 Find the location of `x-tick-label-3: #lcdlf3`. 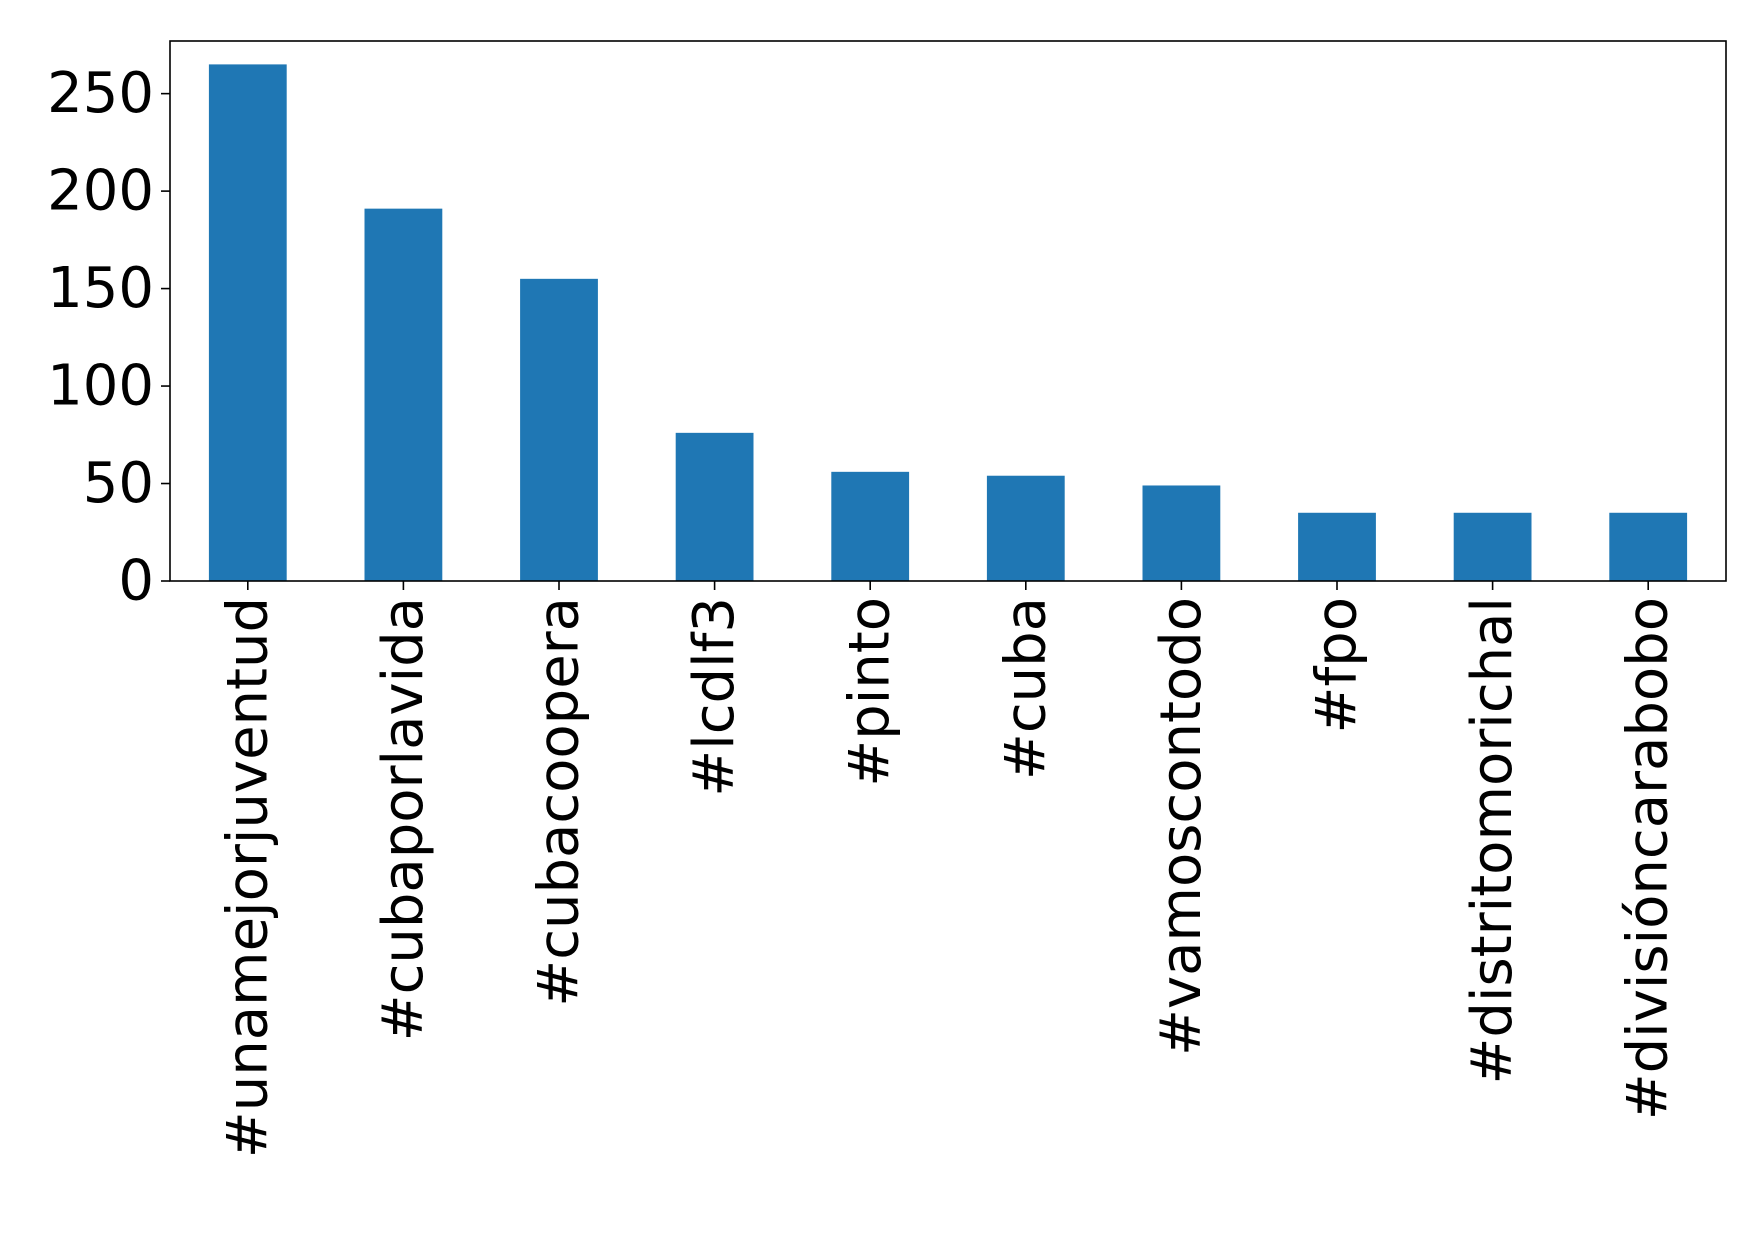

x-tick-label-3: #lcdlf3 is located at coordinates (714, 697).